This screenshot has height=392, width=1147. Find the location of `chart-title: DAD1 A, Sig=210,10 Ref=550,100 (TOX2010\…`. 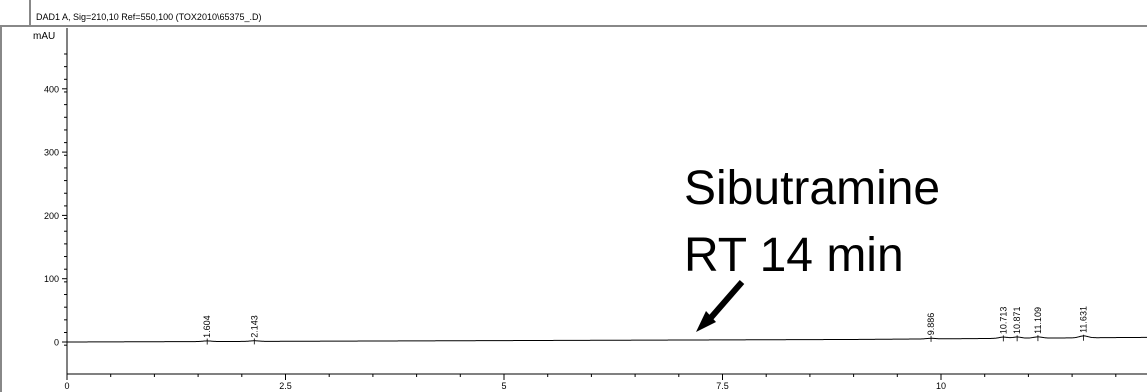

chart-title: DAD1 A, Sig=210,10 Ref=550,100 (TOX2010\… is located at coordinates (149, 17).